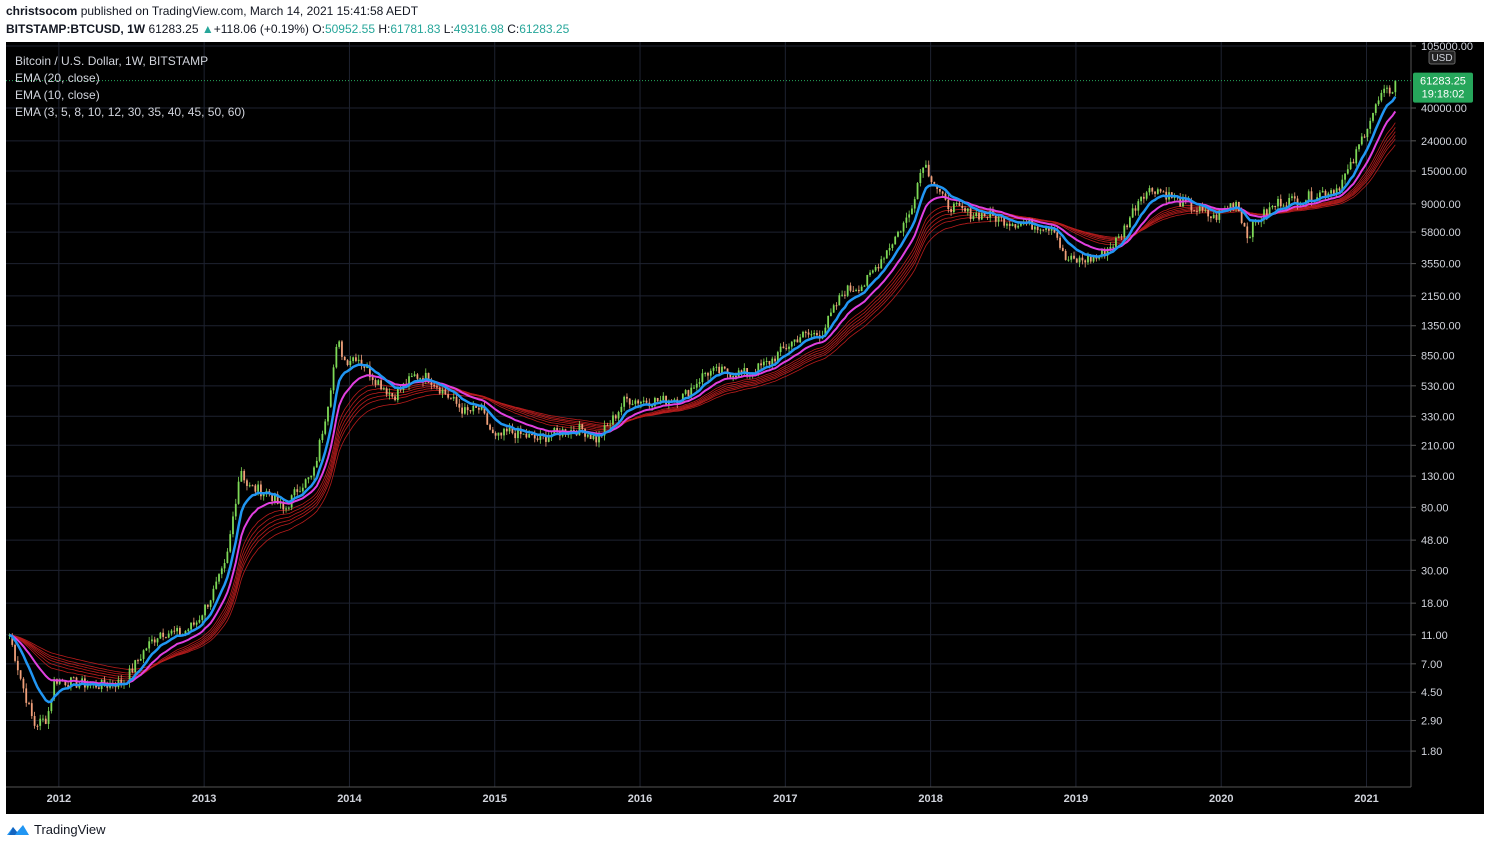 This screenshot has height=849, width=1490. Describe the element at coordinates (42, 11) in the screenshot. I see `author-name: christsocom` at that location.